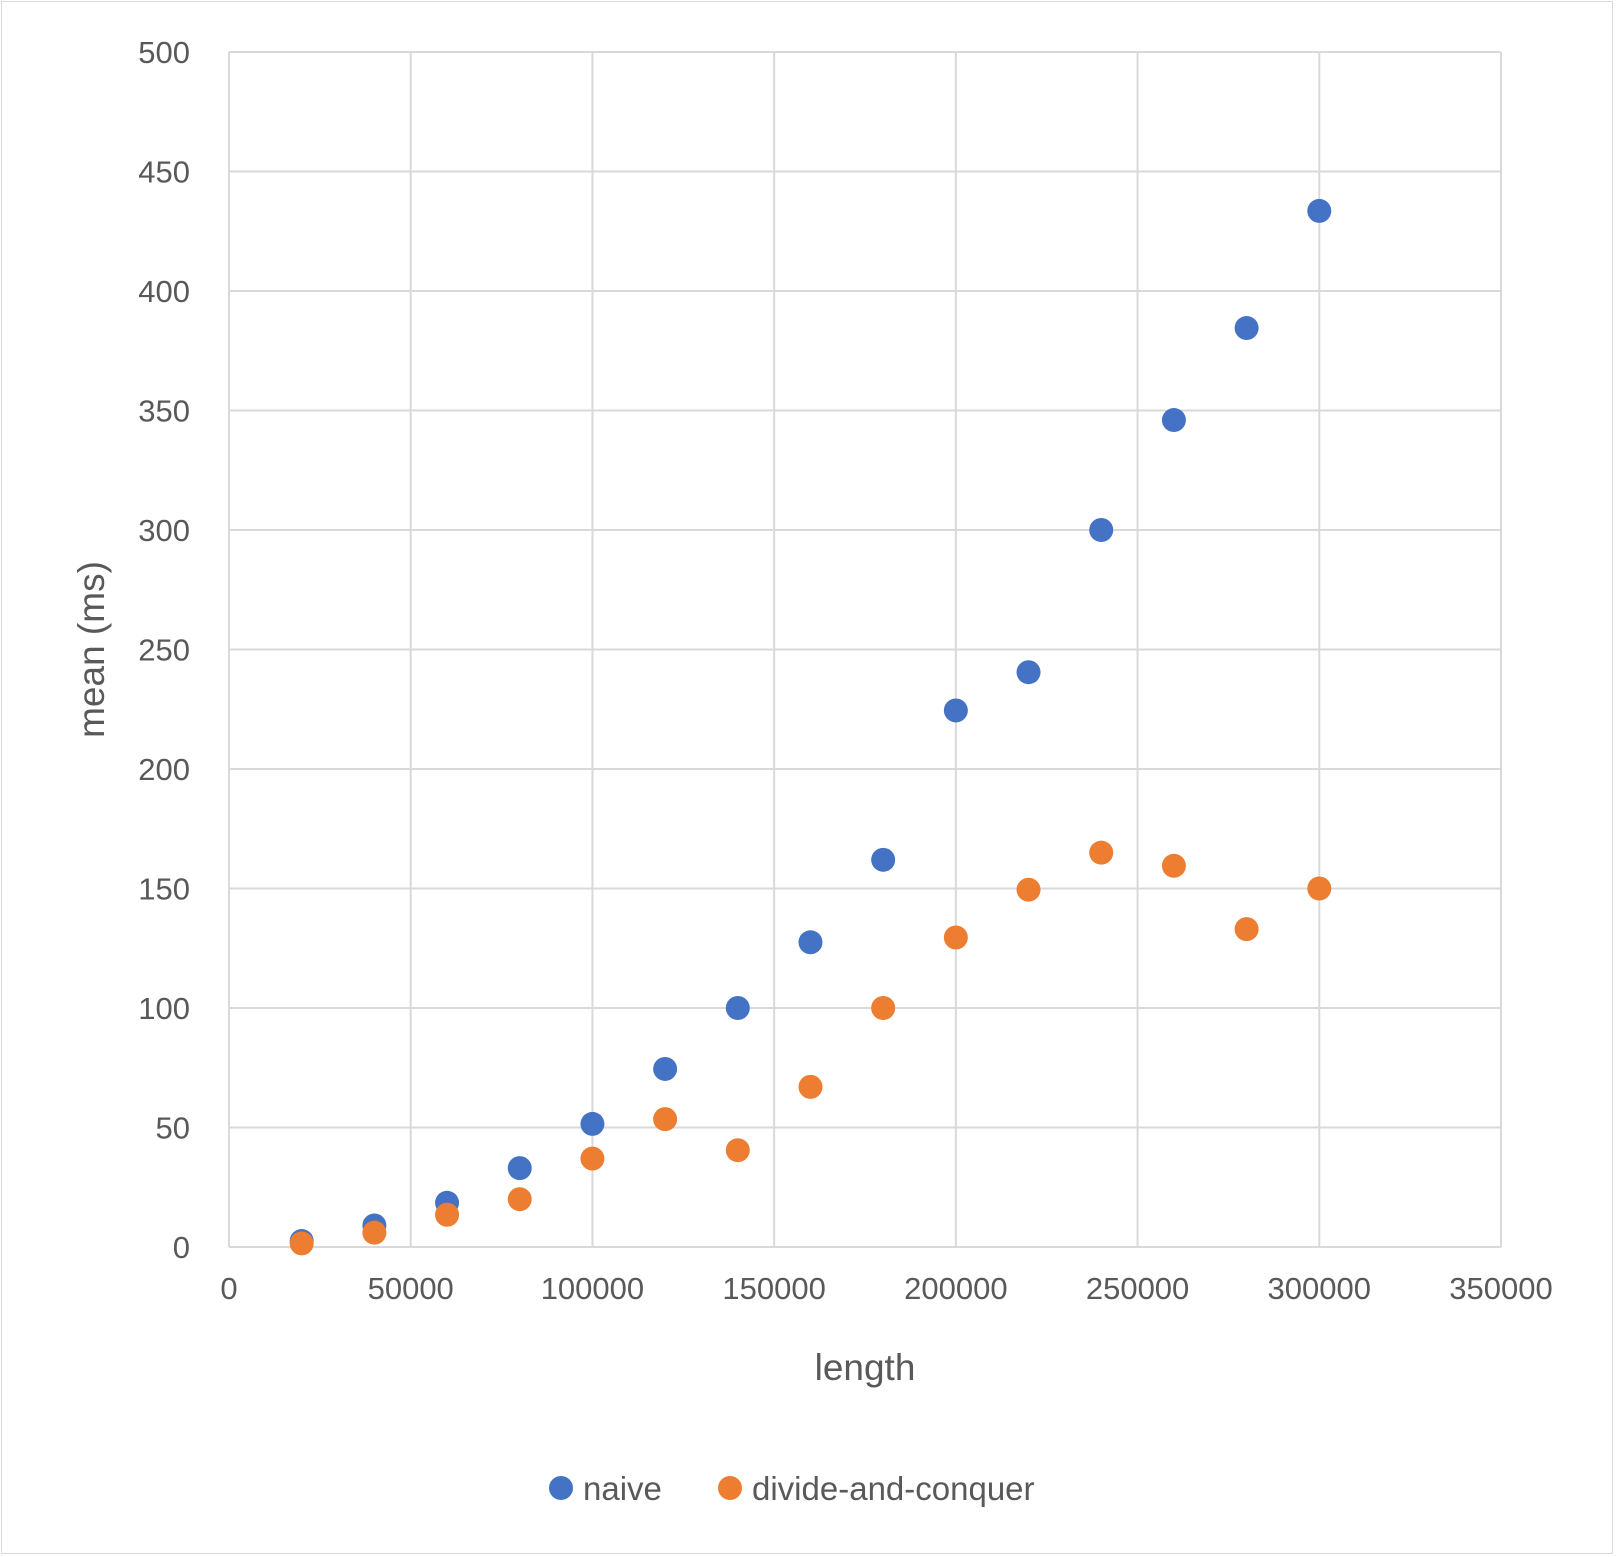 Image resolution: width=1616 pixels, height=1557 pixels. Describe the element at coordinates (164, 769) in the screenshot. I see `y-tick-label: 200` at that location.